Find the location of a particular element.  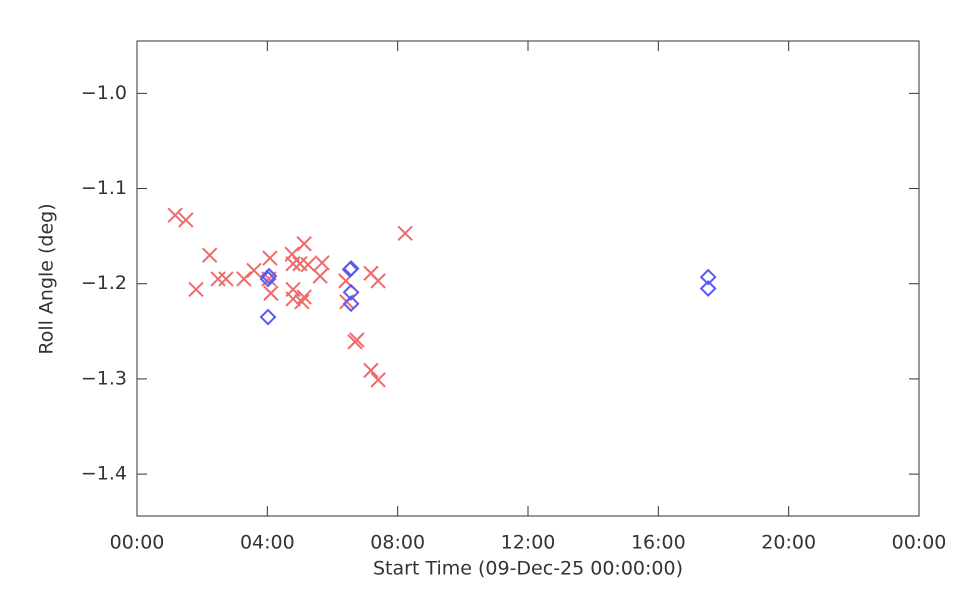

x-axis-label: Start Time (09-Dec-25 00:00:00) is located at coordinates (528, 569).